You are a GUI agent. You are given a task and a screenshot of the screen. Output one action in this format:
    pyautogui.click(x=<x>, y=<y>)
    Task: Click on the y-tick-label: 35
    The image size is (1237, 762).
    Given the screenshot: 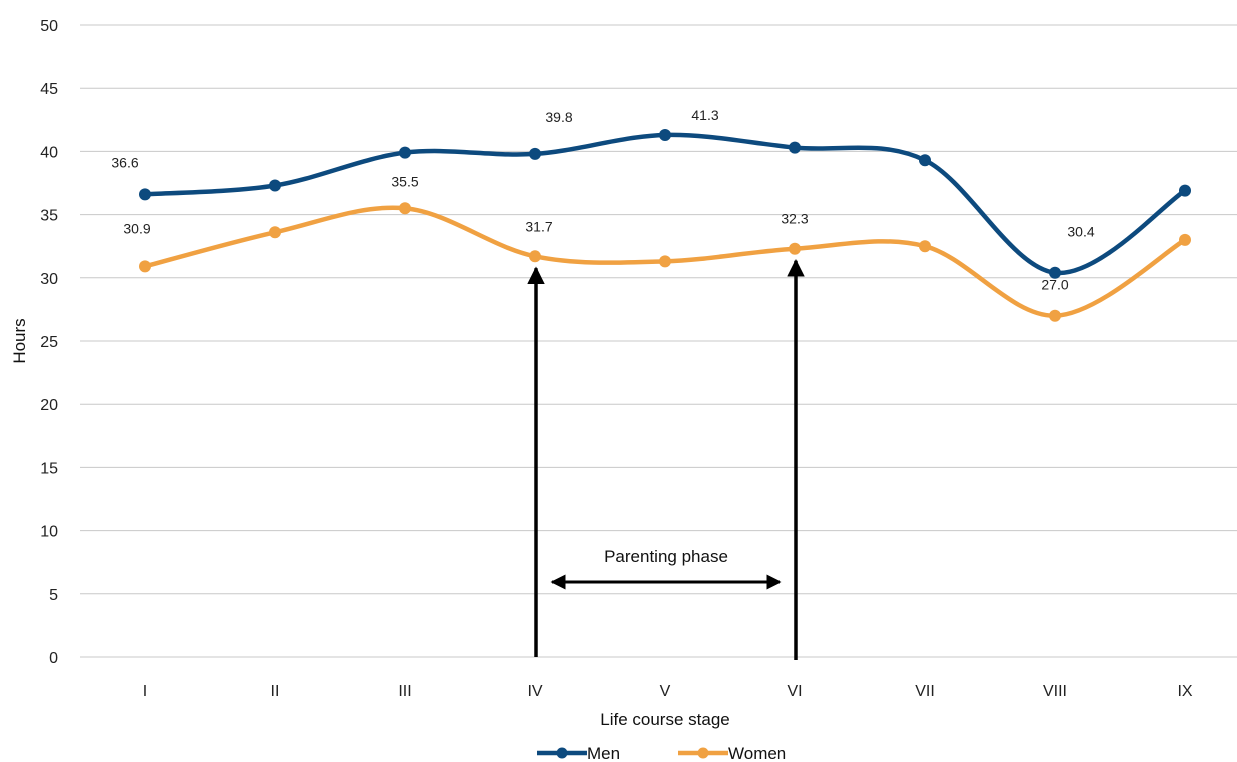 What is the action you would take?
    pyautogui.click(x=49, y=216)
    